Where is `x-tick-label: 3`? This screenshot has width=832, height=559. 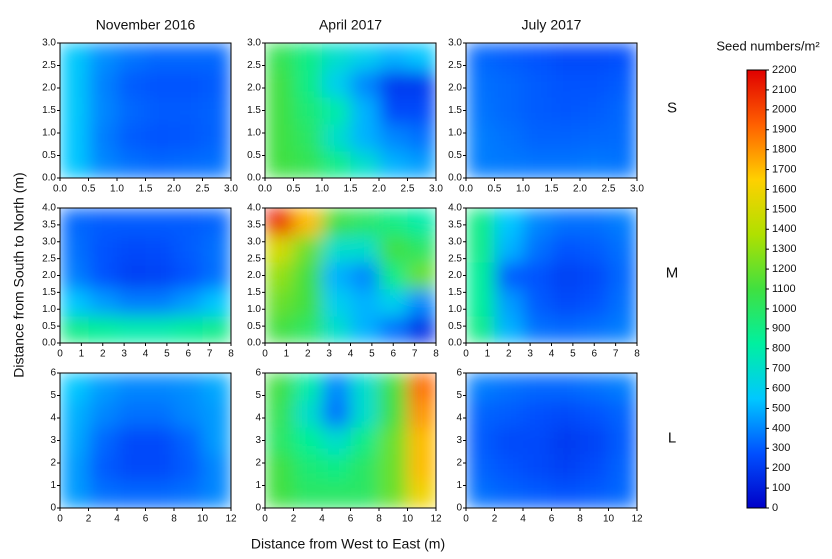 x-tick-label: 3 is located at coordinates (124, 354).